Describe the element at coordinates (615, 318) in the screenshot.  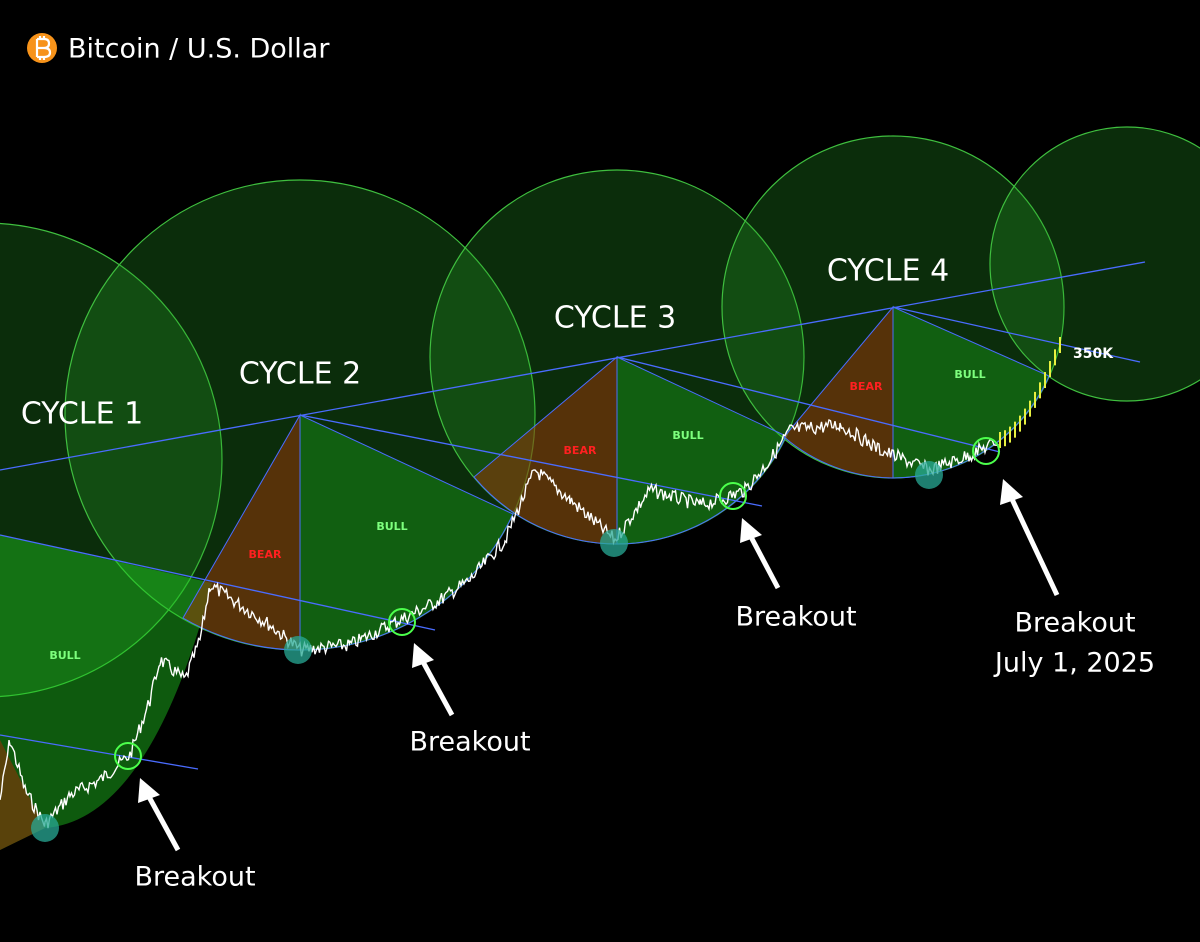
I see `cycle-label: CYCLE 3` at that location.